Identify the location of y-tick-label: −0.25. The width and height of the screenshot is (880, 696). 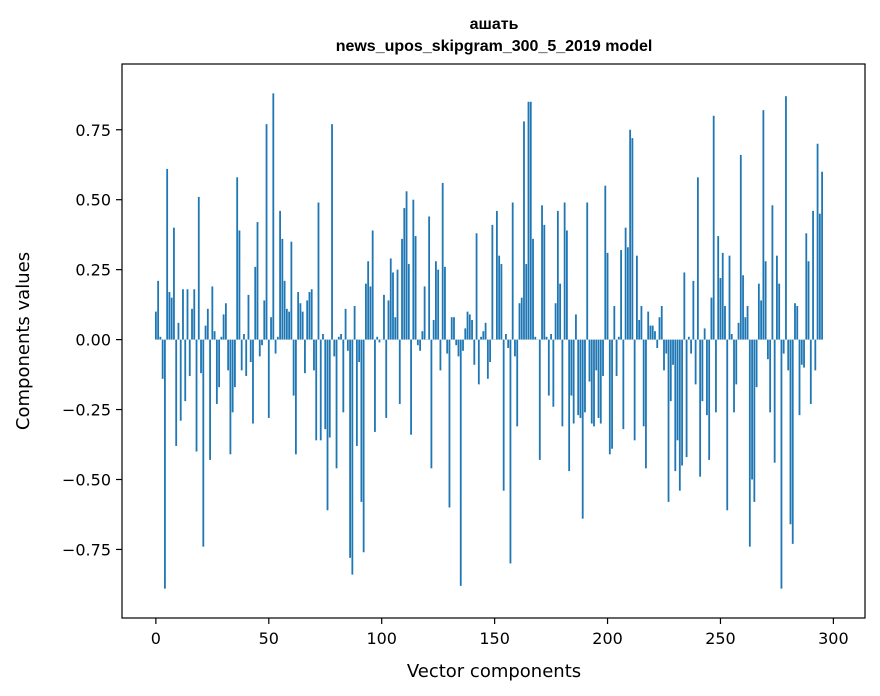
(86, 410).